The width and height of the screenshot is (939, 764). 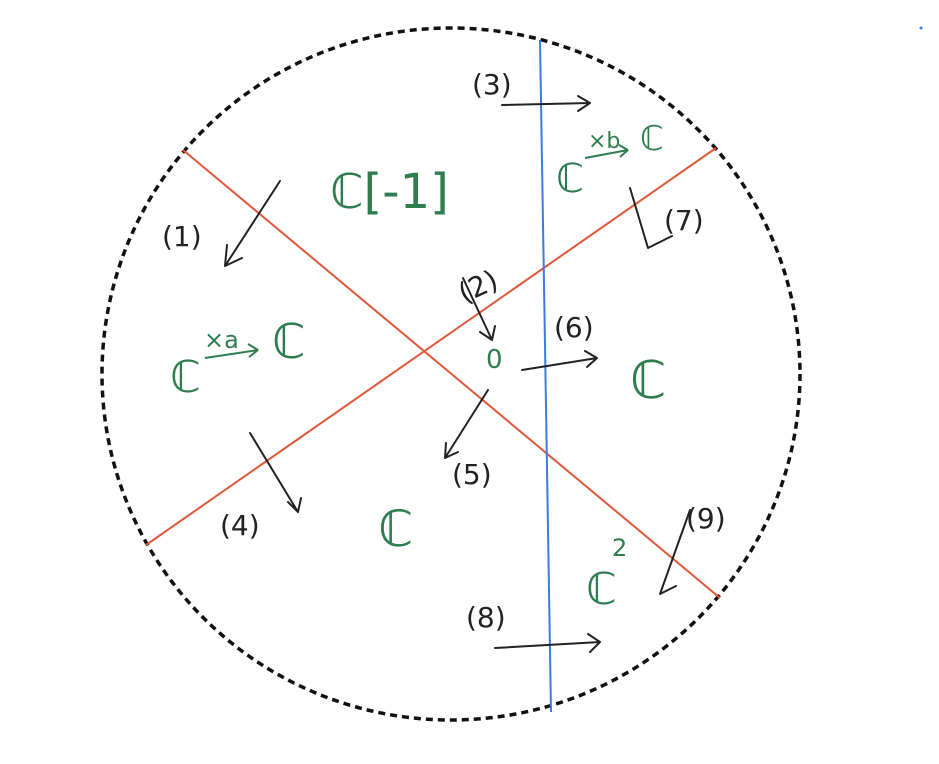 I want to click on label-1: (1), so click(x=182, y=236).